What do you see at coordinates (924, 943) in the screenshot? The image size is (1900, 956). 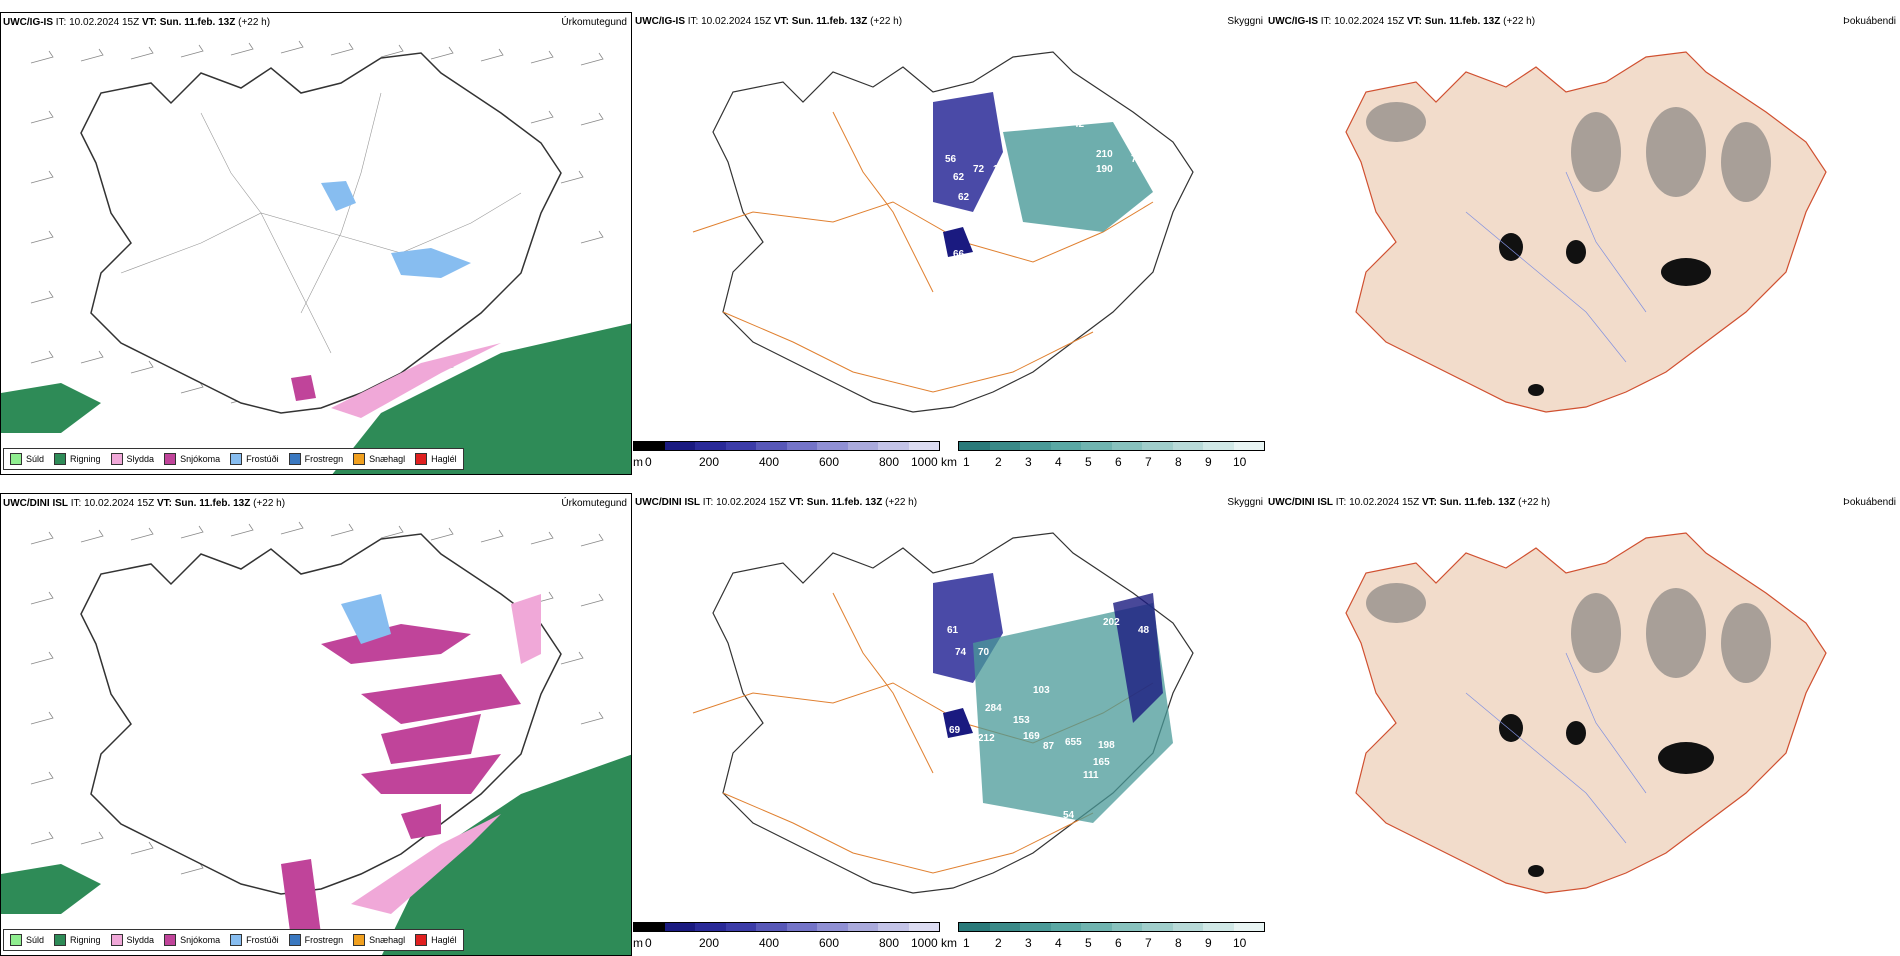 I see `scale-tick: 1000` at bounding box center [924, 943].